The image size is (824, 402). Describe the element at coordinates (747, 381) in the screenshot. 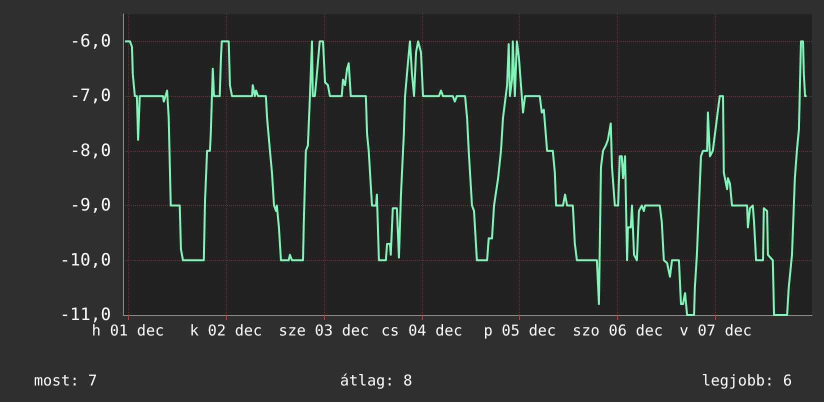

I see `text: legjobb: 6` at that location.